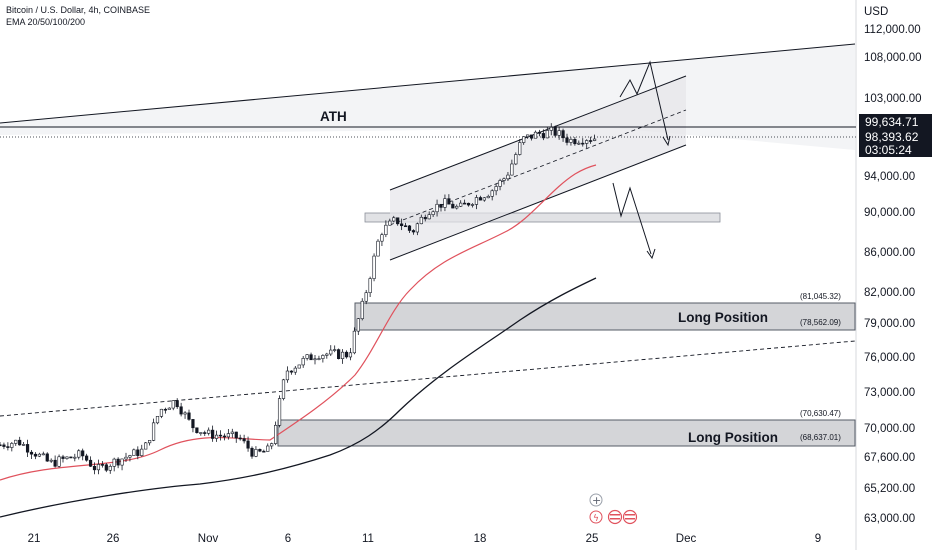  I want to click on channel-mid-line, so click(538, 167).